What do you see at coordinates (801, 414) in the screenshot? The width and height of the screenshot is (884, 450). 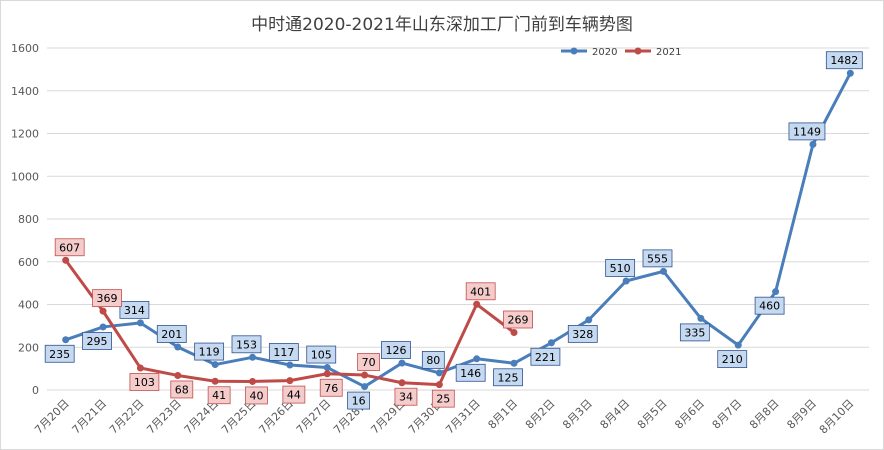 I see `x-tick-label: 8月9日` at bounding box center [801, 414].